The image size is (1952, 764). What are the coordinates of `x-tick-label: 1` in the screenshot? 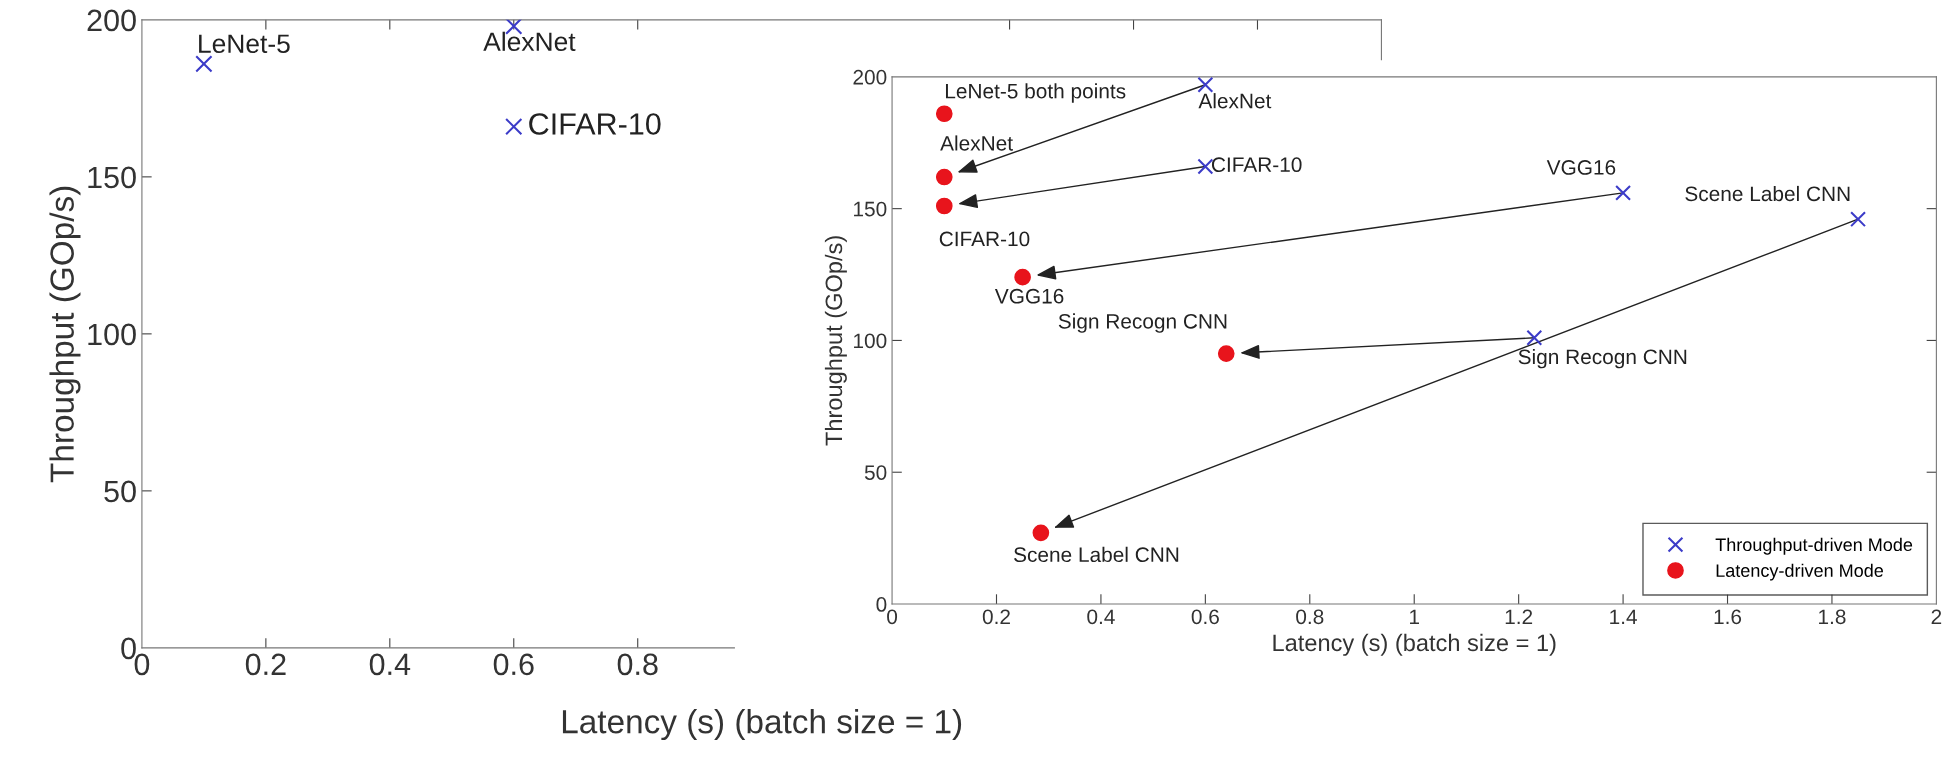 It's located at (1414, 616).